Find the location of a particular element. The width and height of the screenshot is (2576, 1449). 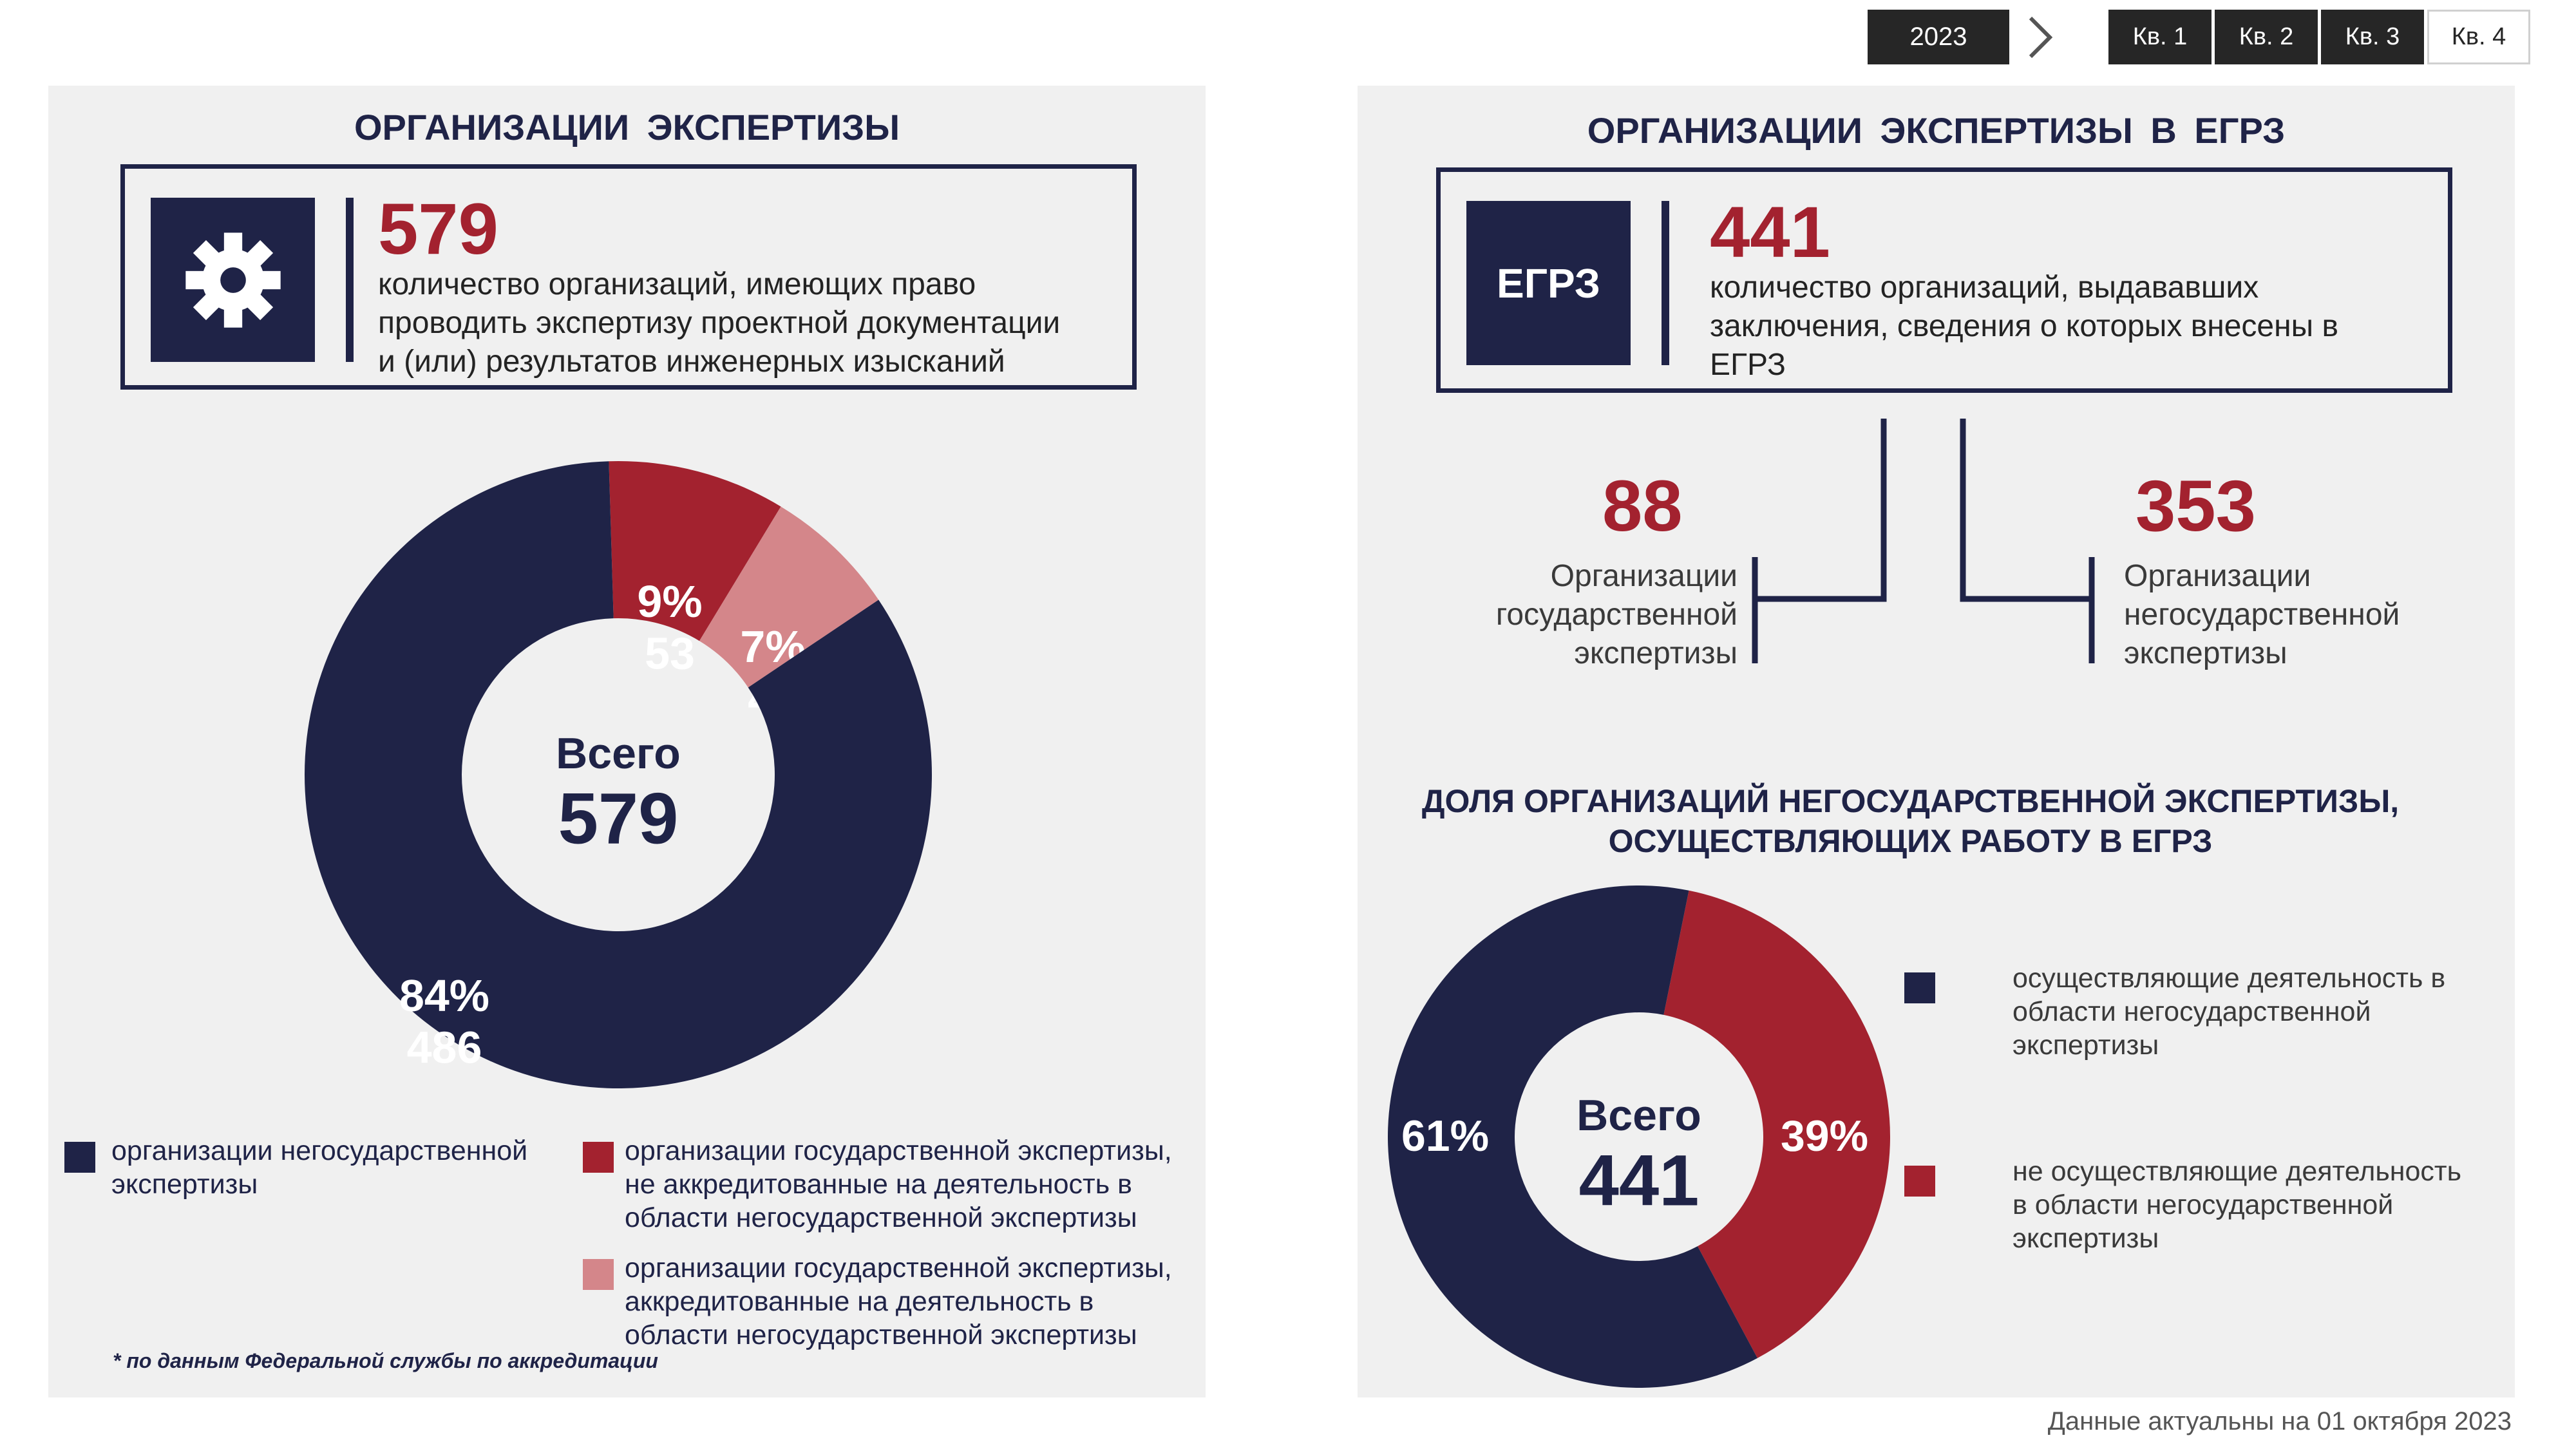

egrz-orgs-number: 441 is located at coordinates (1770, 232).